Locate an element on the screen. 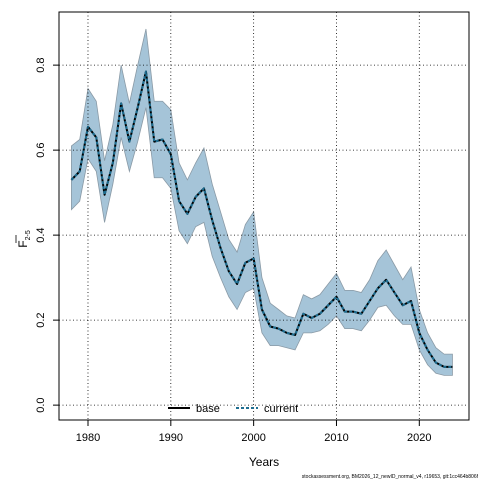 The height and width of the screenshot is (480, 480). y-axis-title-group: F2-5 is located at coordinates (23, 239).